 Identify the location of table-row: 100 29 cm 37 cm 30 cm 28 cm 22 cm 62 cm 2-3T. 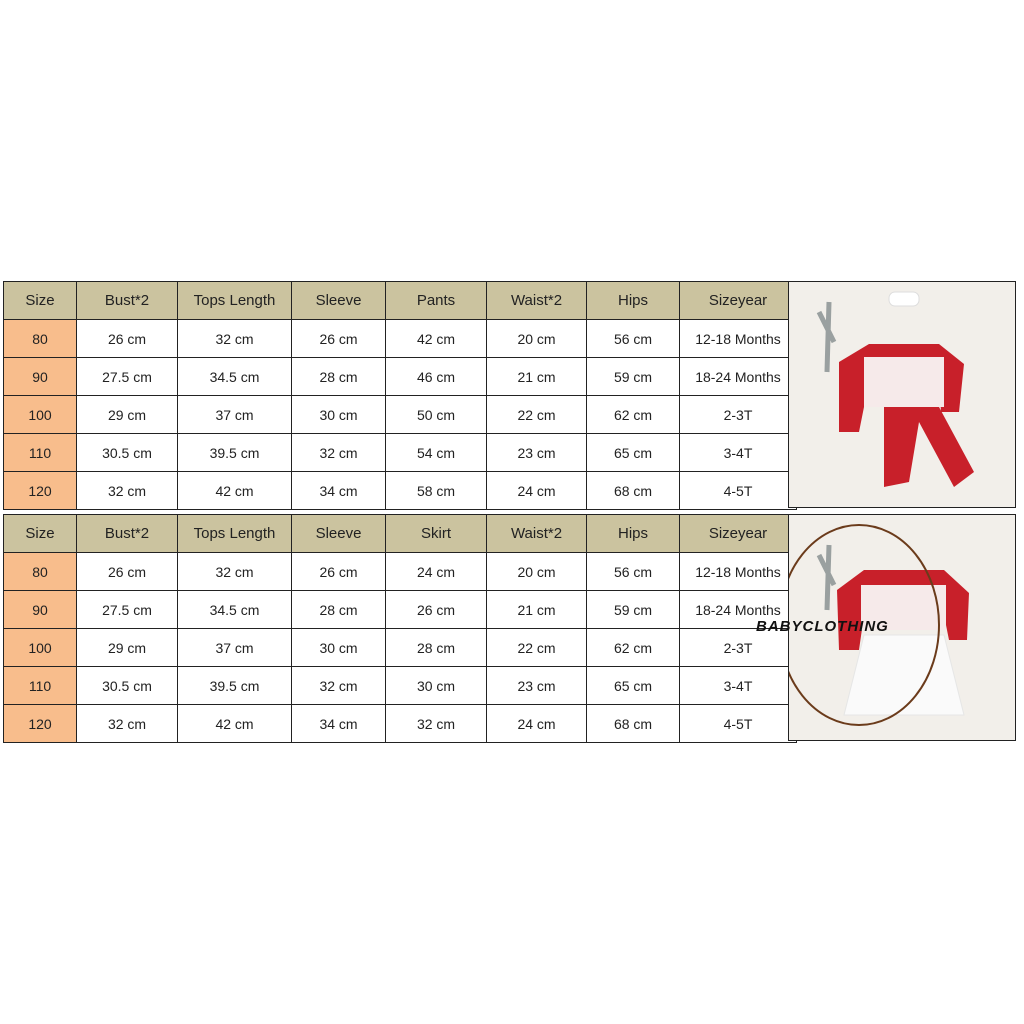
(400, 647).